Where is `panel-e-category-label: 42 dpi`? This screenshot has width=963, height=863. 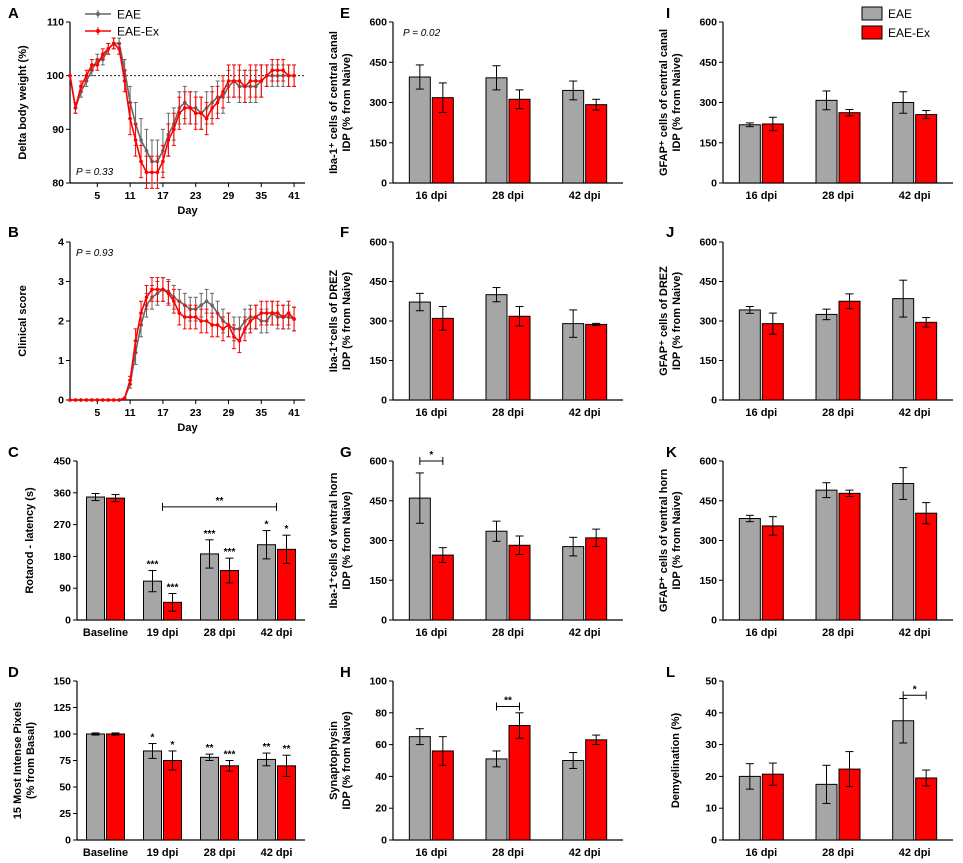 panel-e-category-label: 42 dpi is located at coordinates (585, 196).